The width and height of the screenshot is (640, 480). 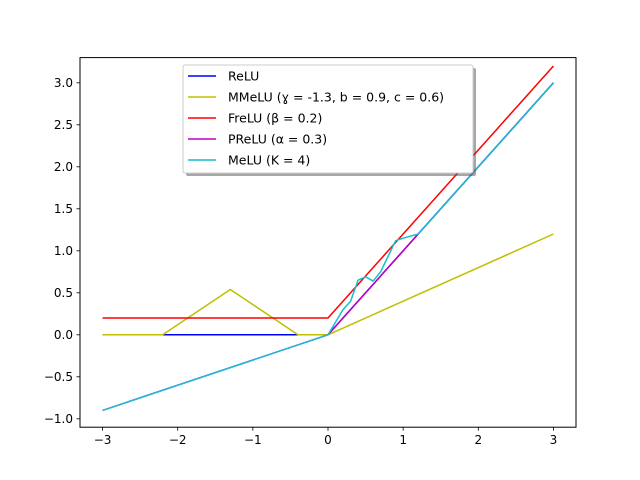 I want to click on legend-box, so click(x=328, y=119).